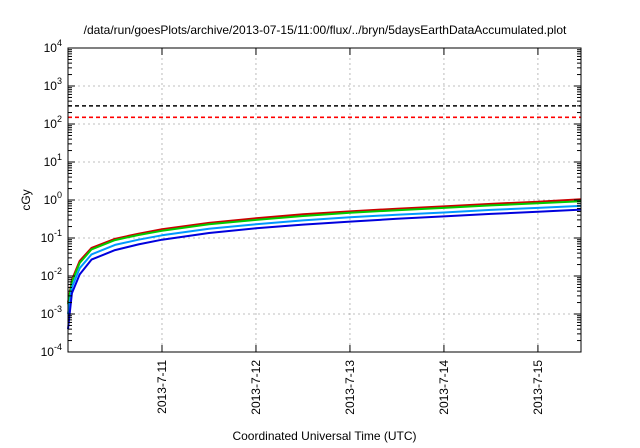 The width and height of the screenshot is (640, 448). Describe the element at coordinates (324, 112) in the screenshot. I see `threshold-lines` at that location.